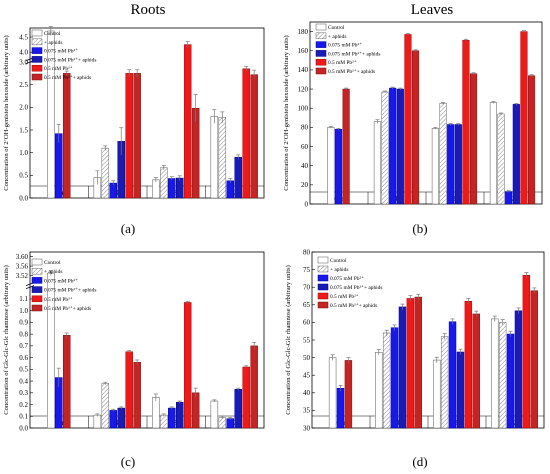 The height and width of the screenshot is (474, 550). I want to click on y-tick-label: 1.5, so click(23, 130).